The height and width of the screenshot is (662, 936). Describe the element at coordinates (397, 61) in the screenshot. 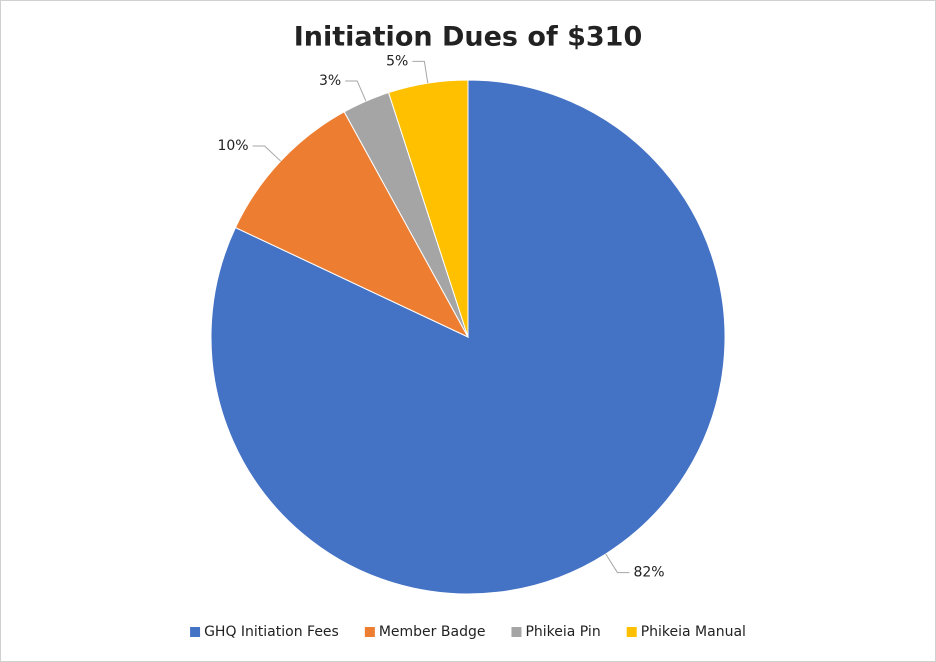

I see `data-label: 5%` at that location.